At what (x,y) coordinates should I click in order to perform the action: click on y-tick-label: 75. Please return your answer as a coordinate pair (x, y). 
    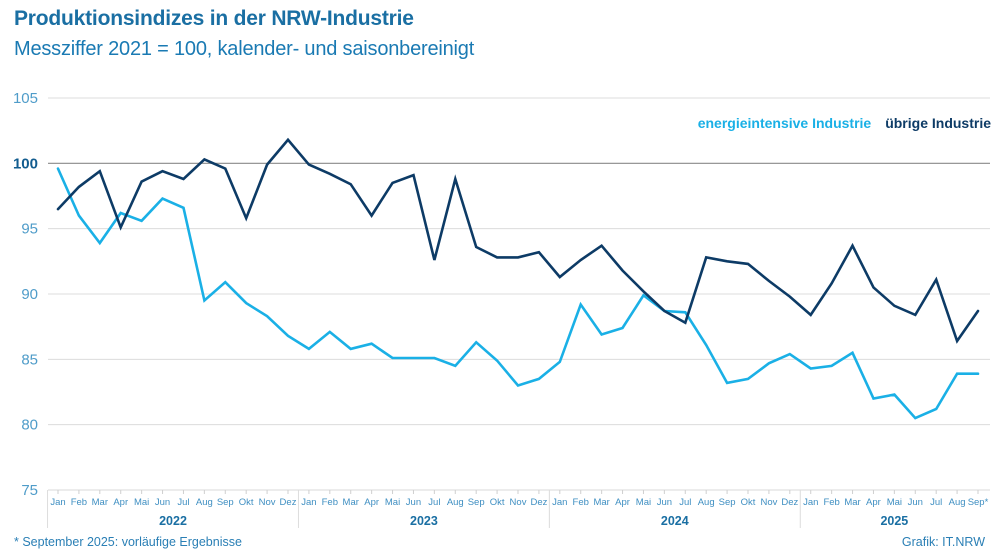
    Looking at the image, I should click on (29, 490).